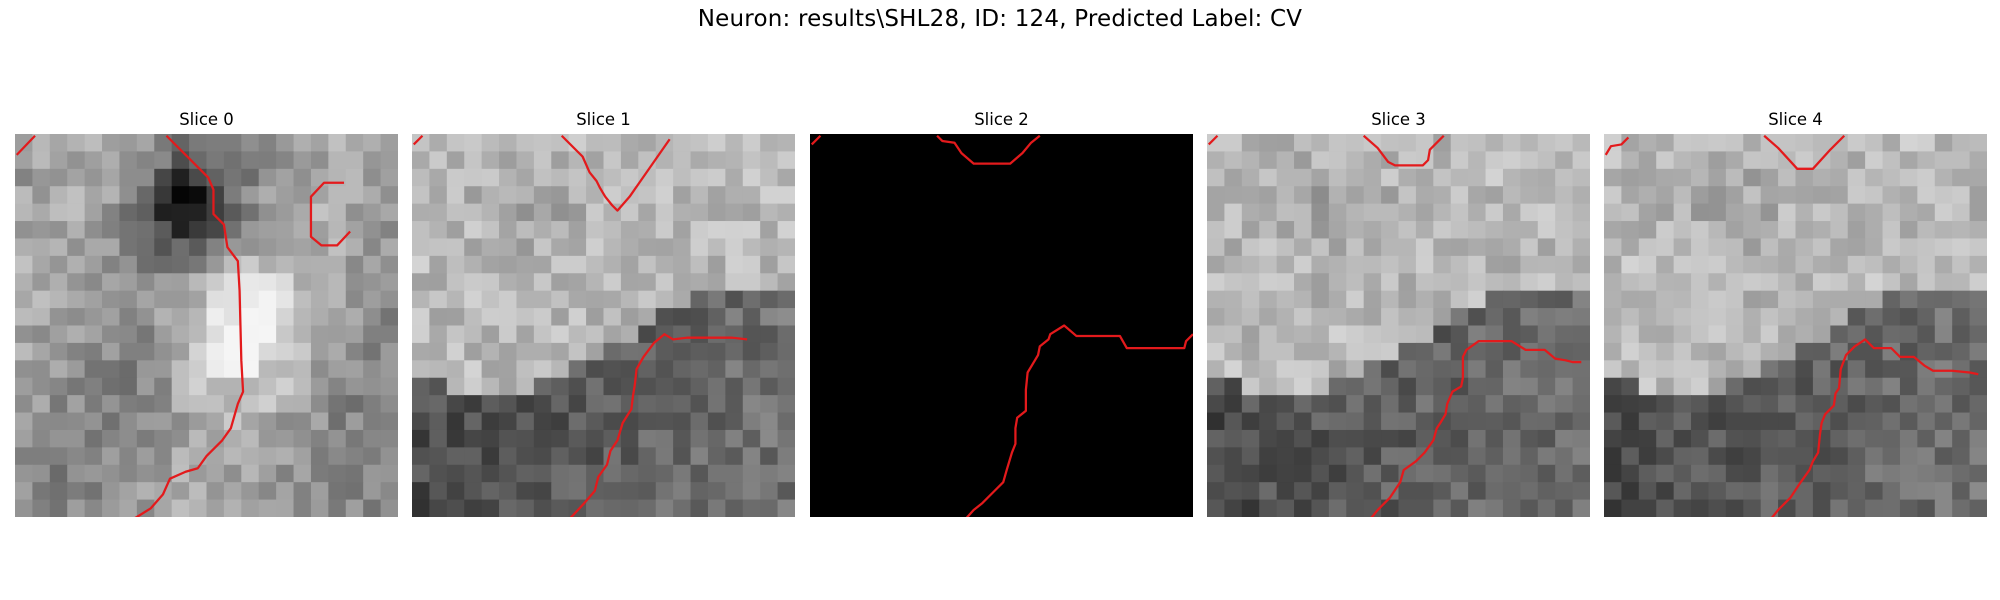  What do you see at coordinates (603, 119) in the screenshot?
I see `slice-title: Slice 1` at bounding box center [603, 119].